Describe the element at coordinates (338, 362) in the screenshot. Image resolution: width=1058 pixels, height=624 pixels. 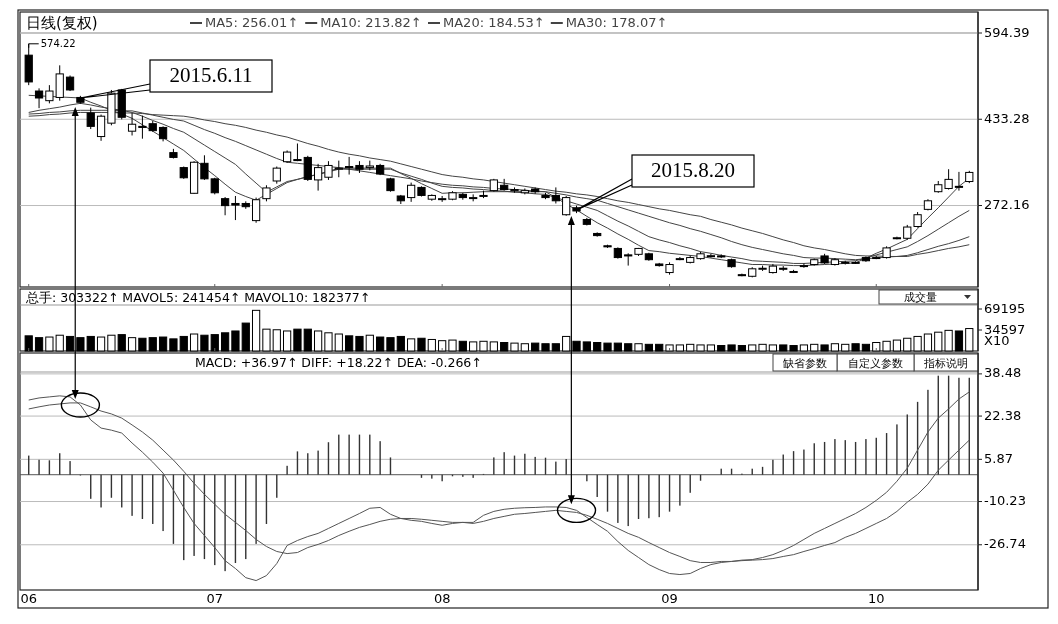
I see `chart-title: MACD: +36.97↑ DIFF: +18.22↑ DEA: -0.266↑` at that location.